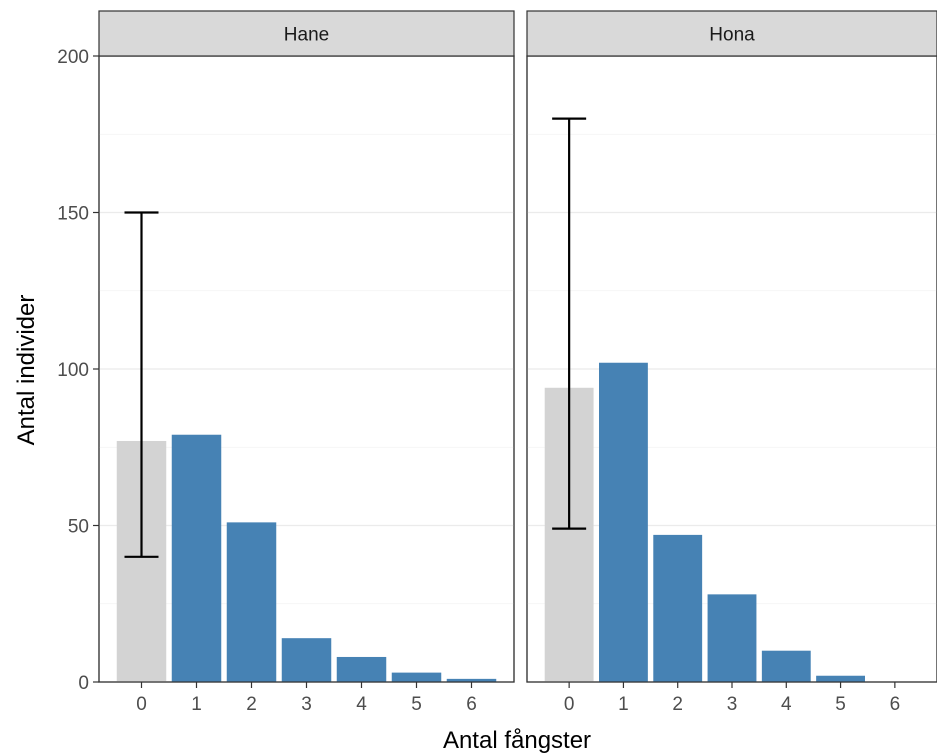 This screenshot has height=756, width=937. I want to click on y-axis: 0 50 100 150 200, so click(78, 370).